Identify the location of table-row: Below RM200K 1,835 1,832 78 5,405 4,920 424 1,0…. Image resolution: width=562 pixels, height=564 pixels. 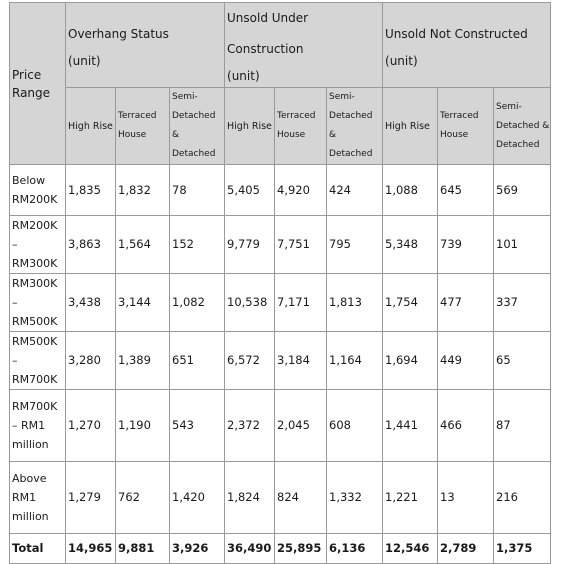
(280, 190).